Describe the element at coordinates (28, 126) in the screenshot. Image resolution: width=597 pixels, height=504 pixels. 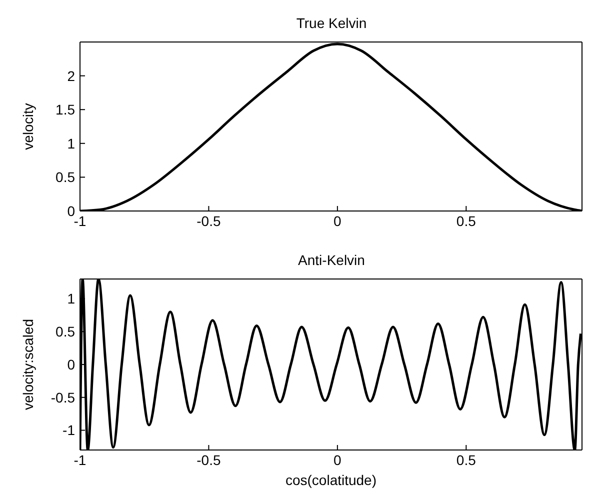
I see `y-axis-title: velocity` at that location.